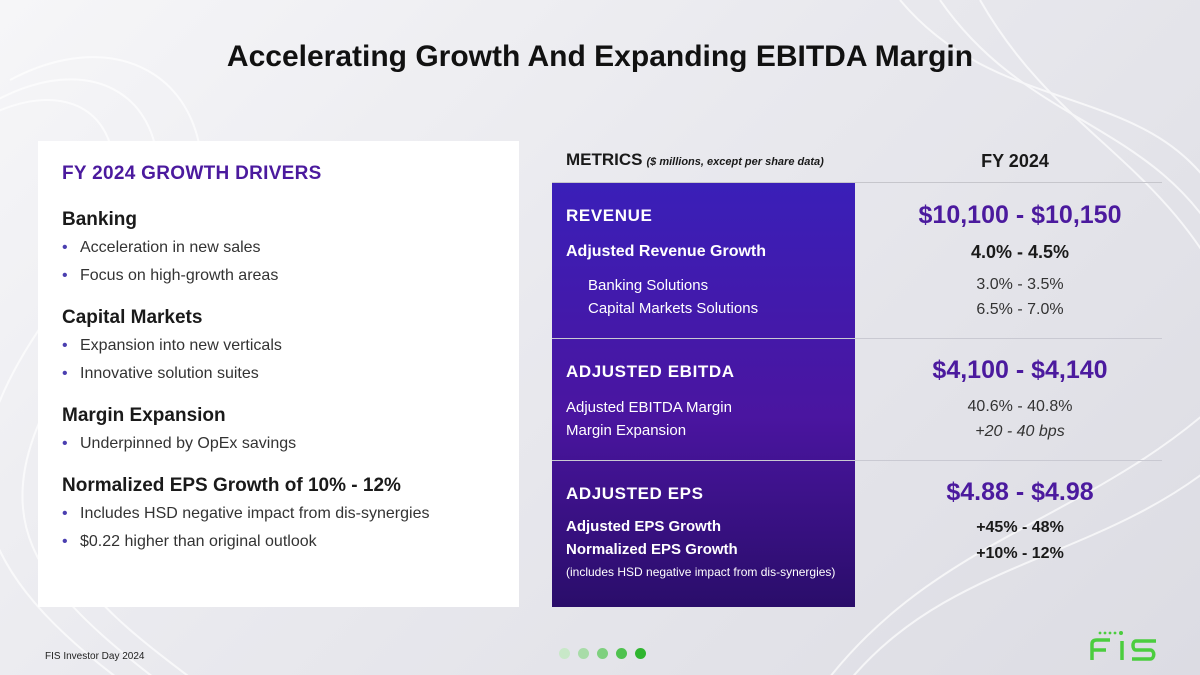 The image size is (1200, 675). I want to click on list-item: • $0.22 higher than original outlook, so click(278, 542).